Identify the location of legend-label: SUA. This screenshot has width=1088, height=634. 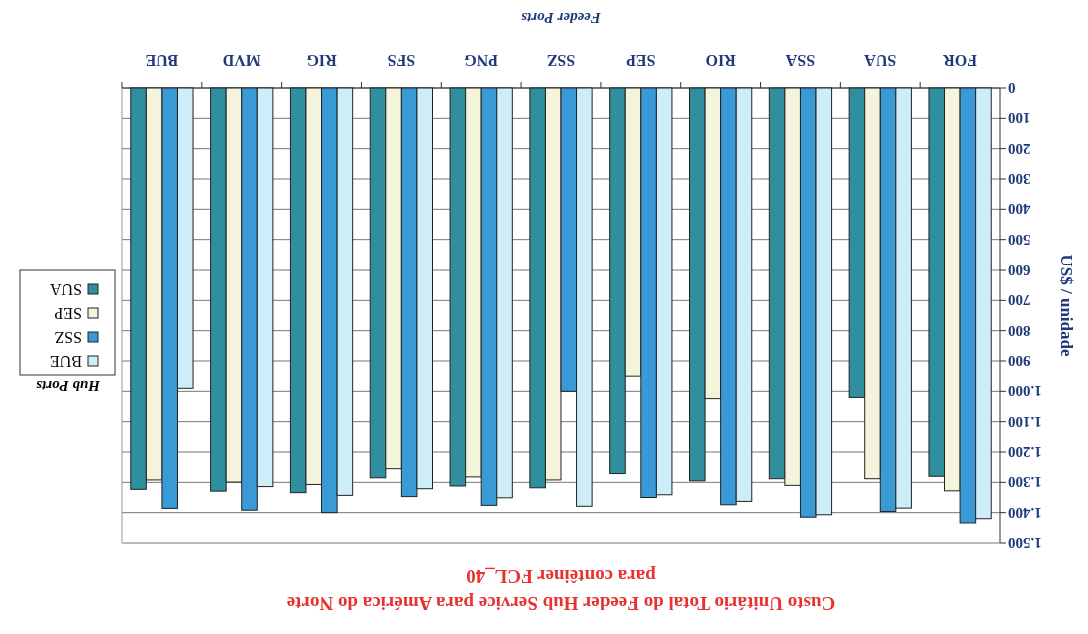
(65, 289).